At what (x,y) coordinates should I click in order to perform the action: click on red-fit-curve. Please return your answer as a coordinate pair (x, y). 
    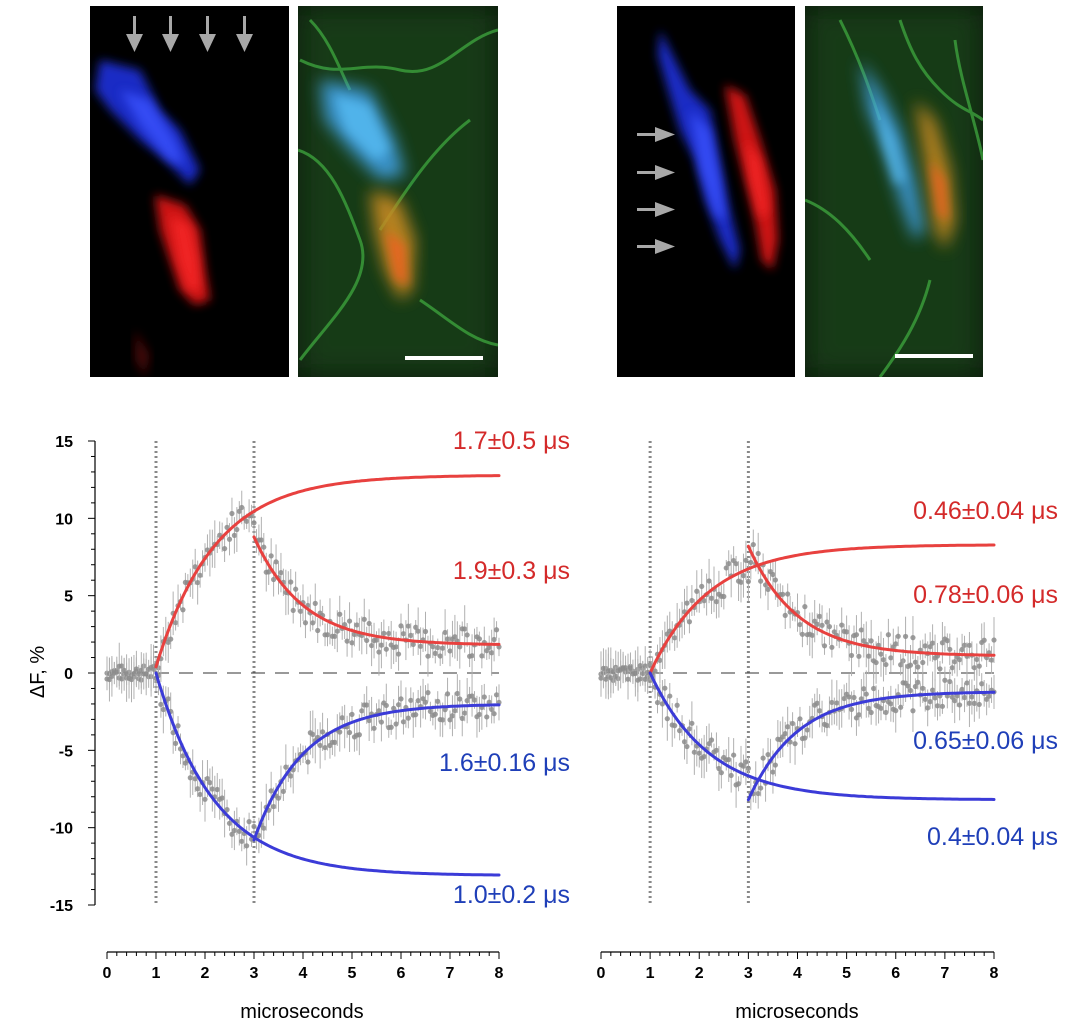
    Looking at the image, I should click on (376, 590).